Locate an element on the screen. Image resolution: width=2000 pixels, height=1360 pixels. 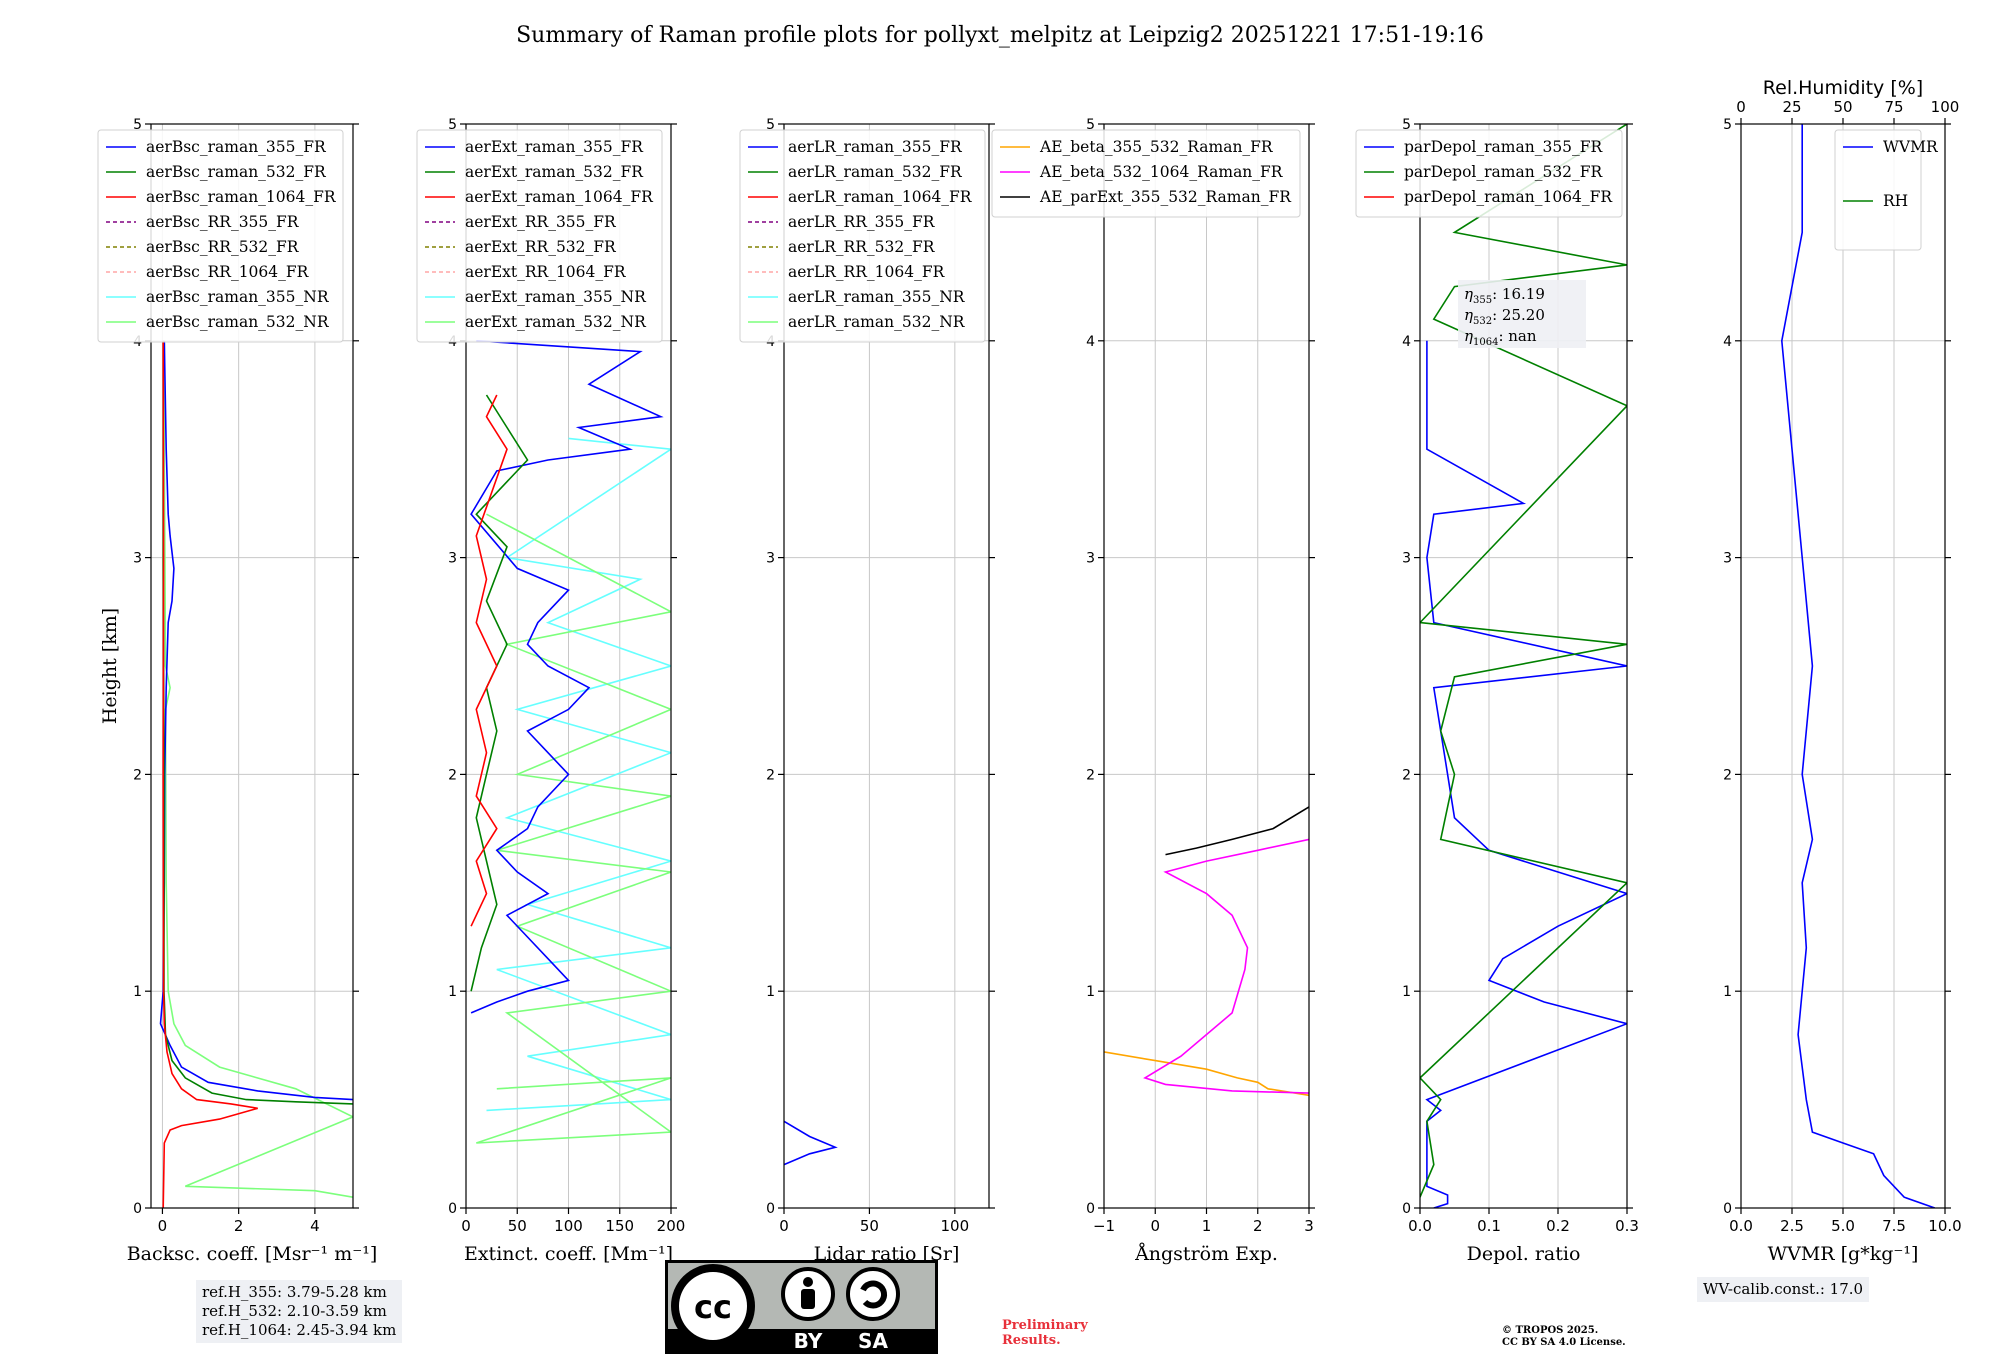
copyright-line-1: © TROPOS 2025. is located at coordinates (1550, 1330).